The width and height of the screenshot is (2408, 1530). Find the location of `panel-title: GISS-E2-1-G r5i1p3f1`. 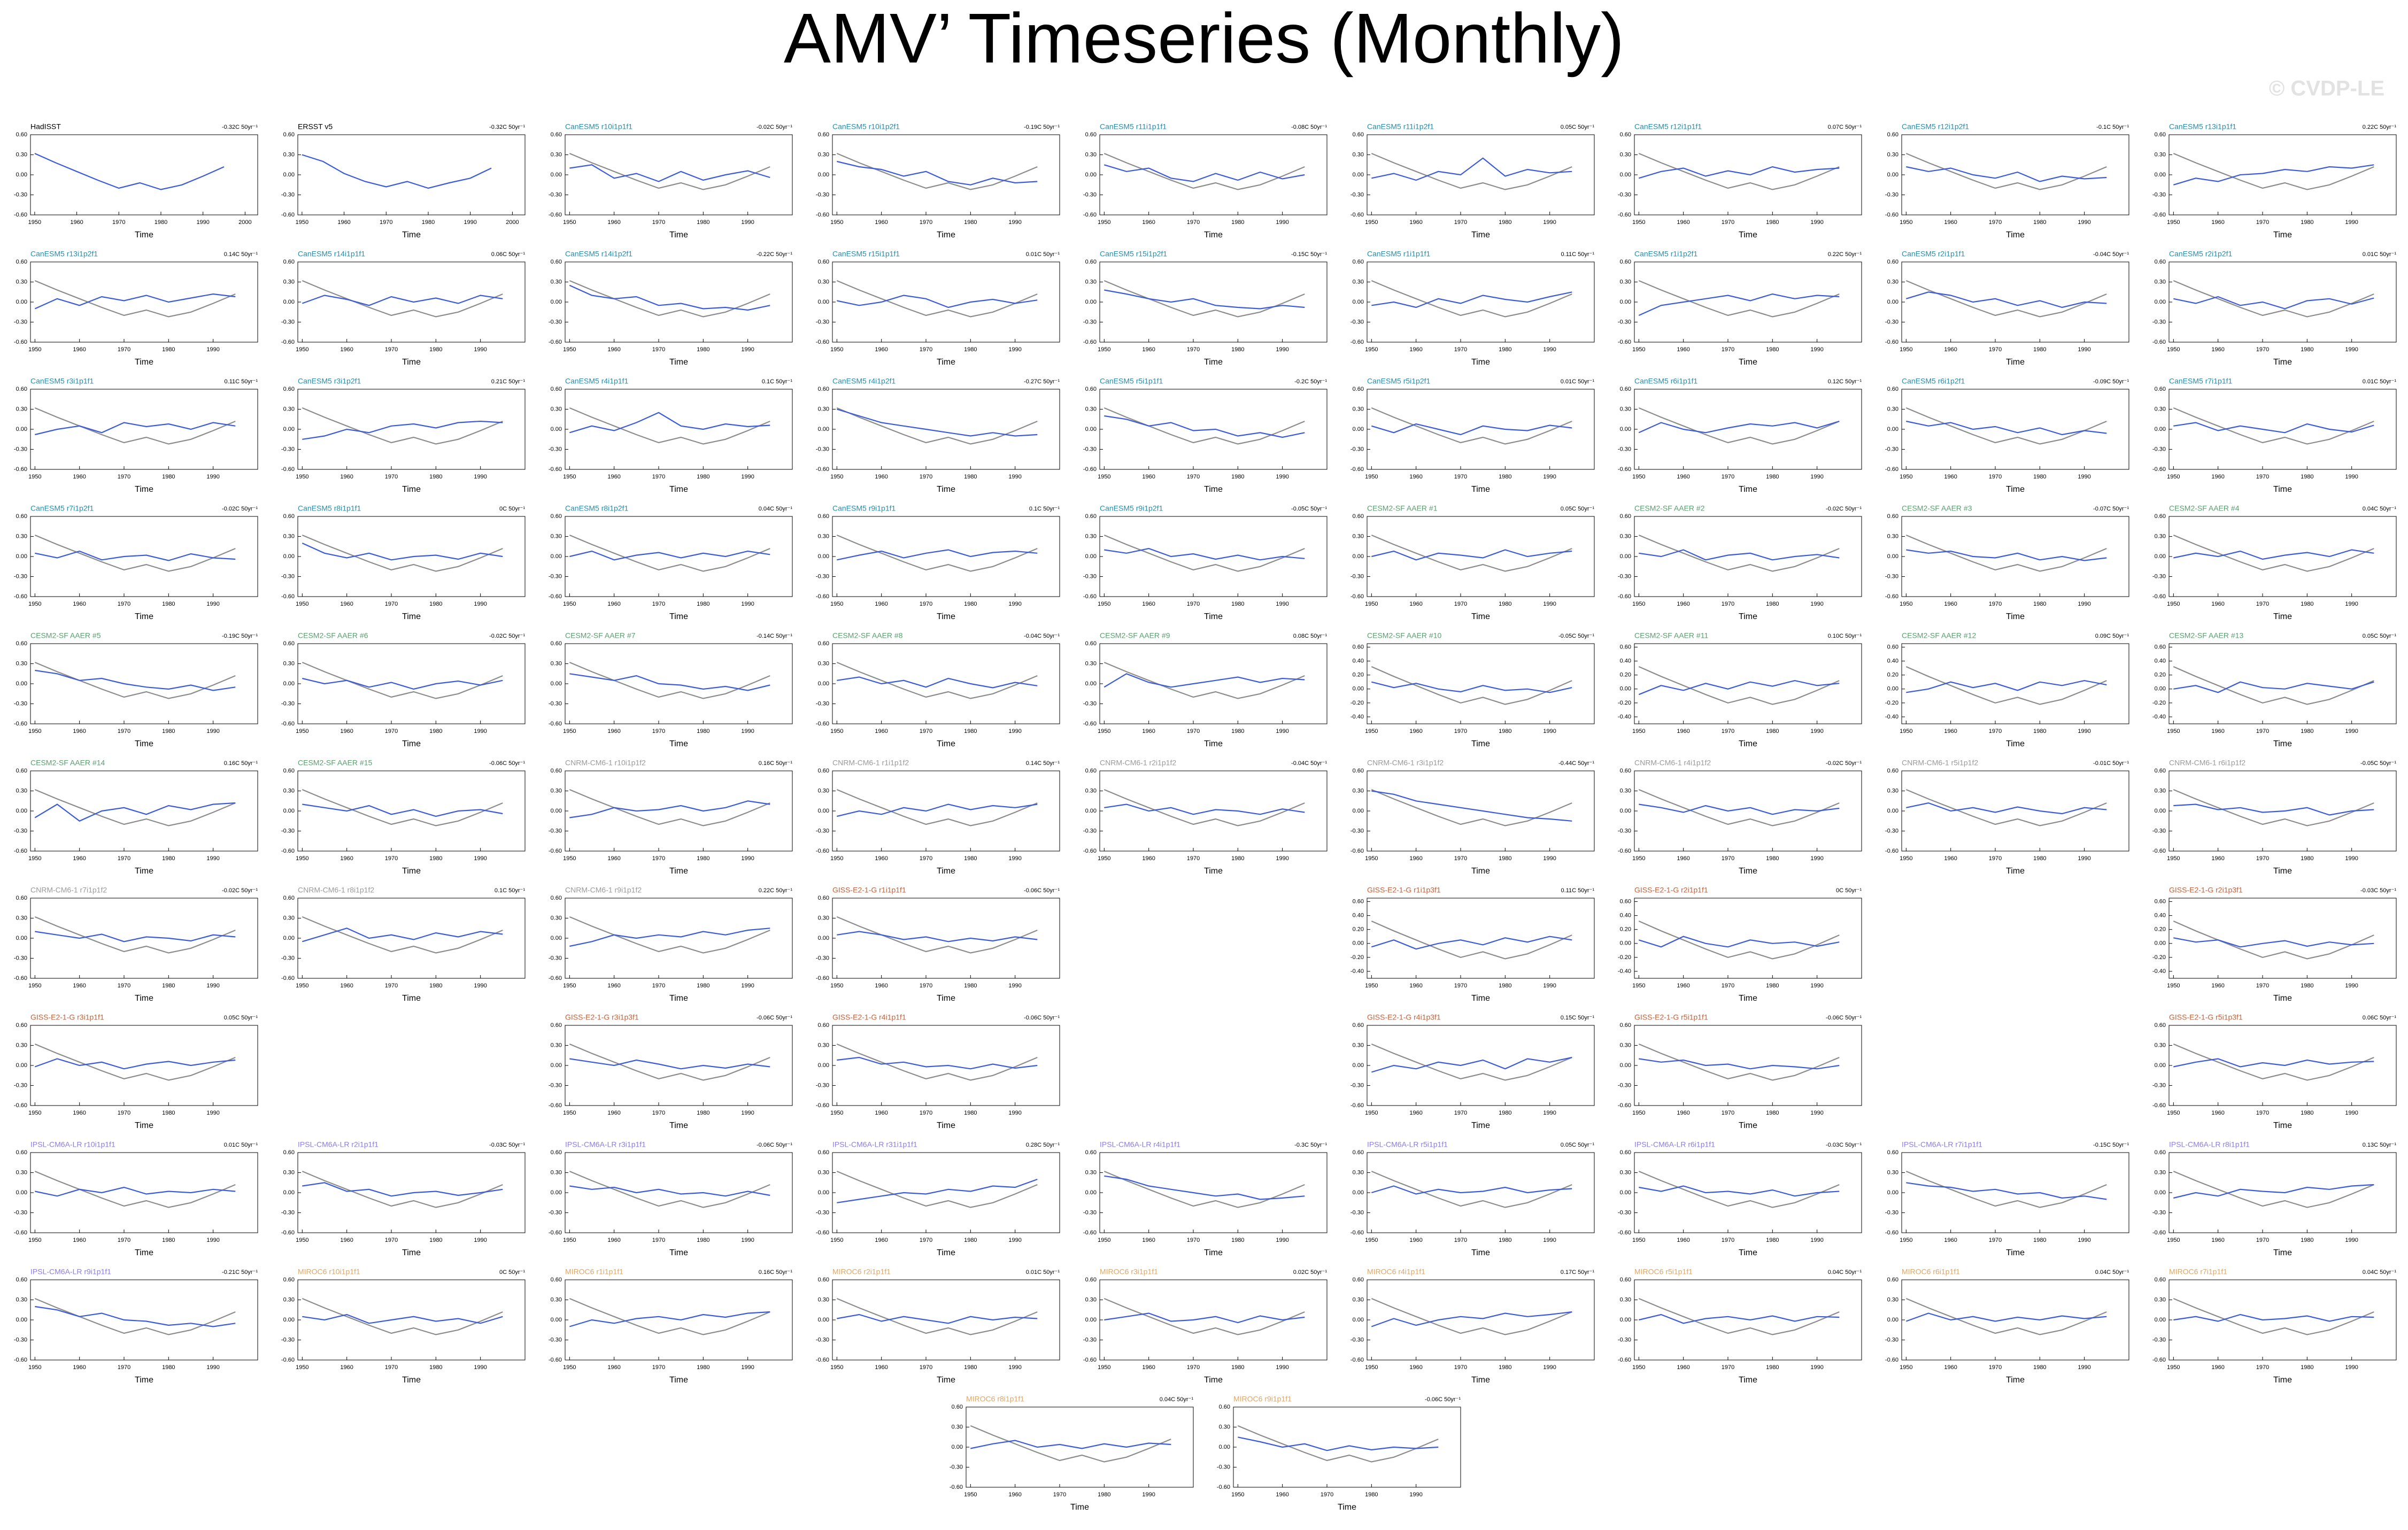

panel-title: GISS-E2-1-G r5i1p3f1 is located at coordinates (2206, 1017).